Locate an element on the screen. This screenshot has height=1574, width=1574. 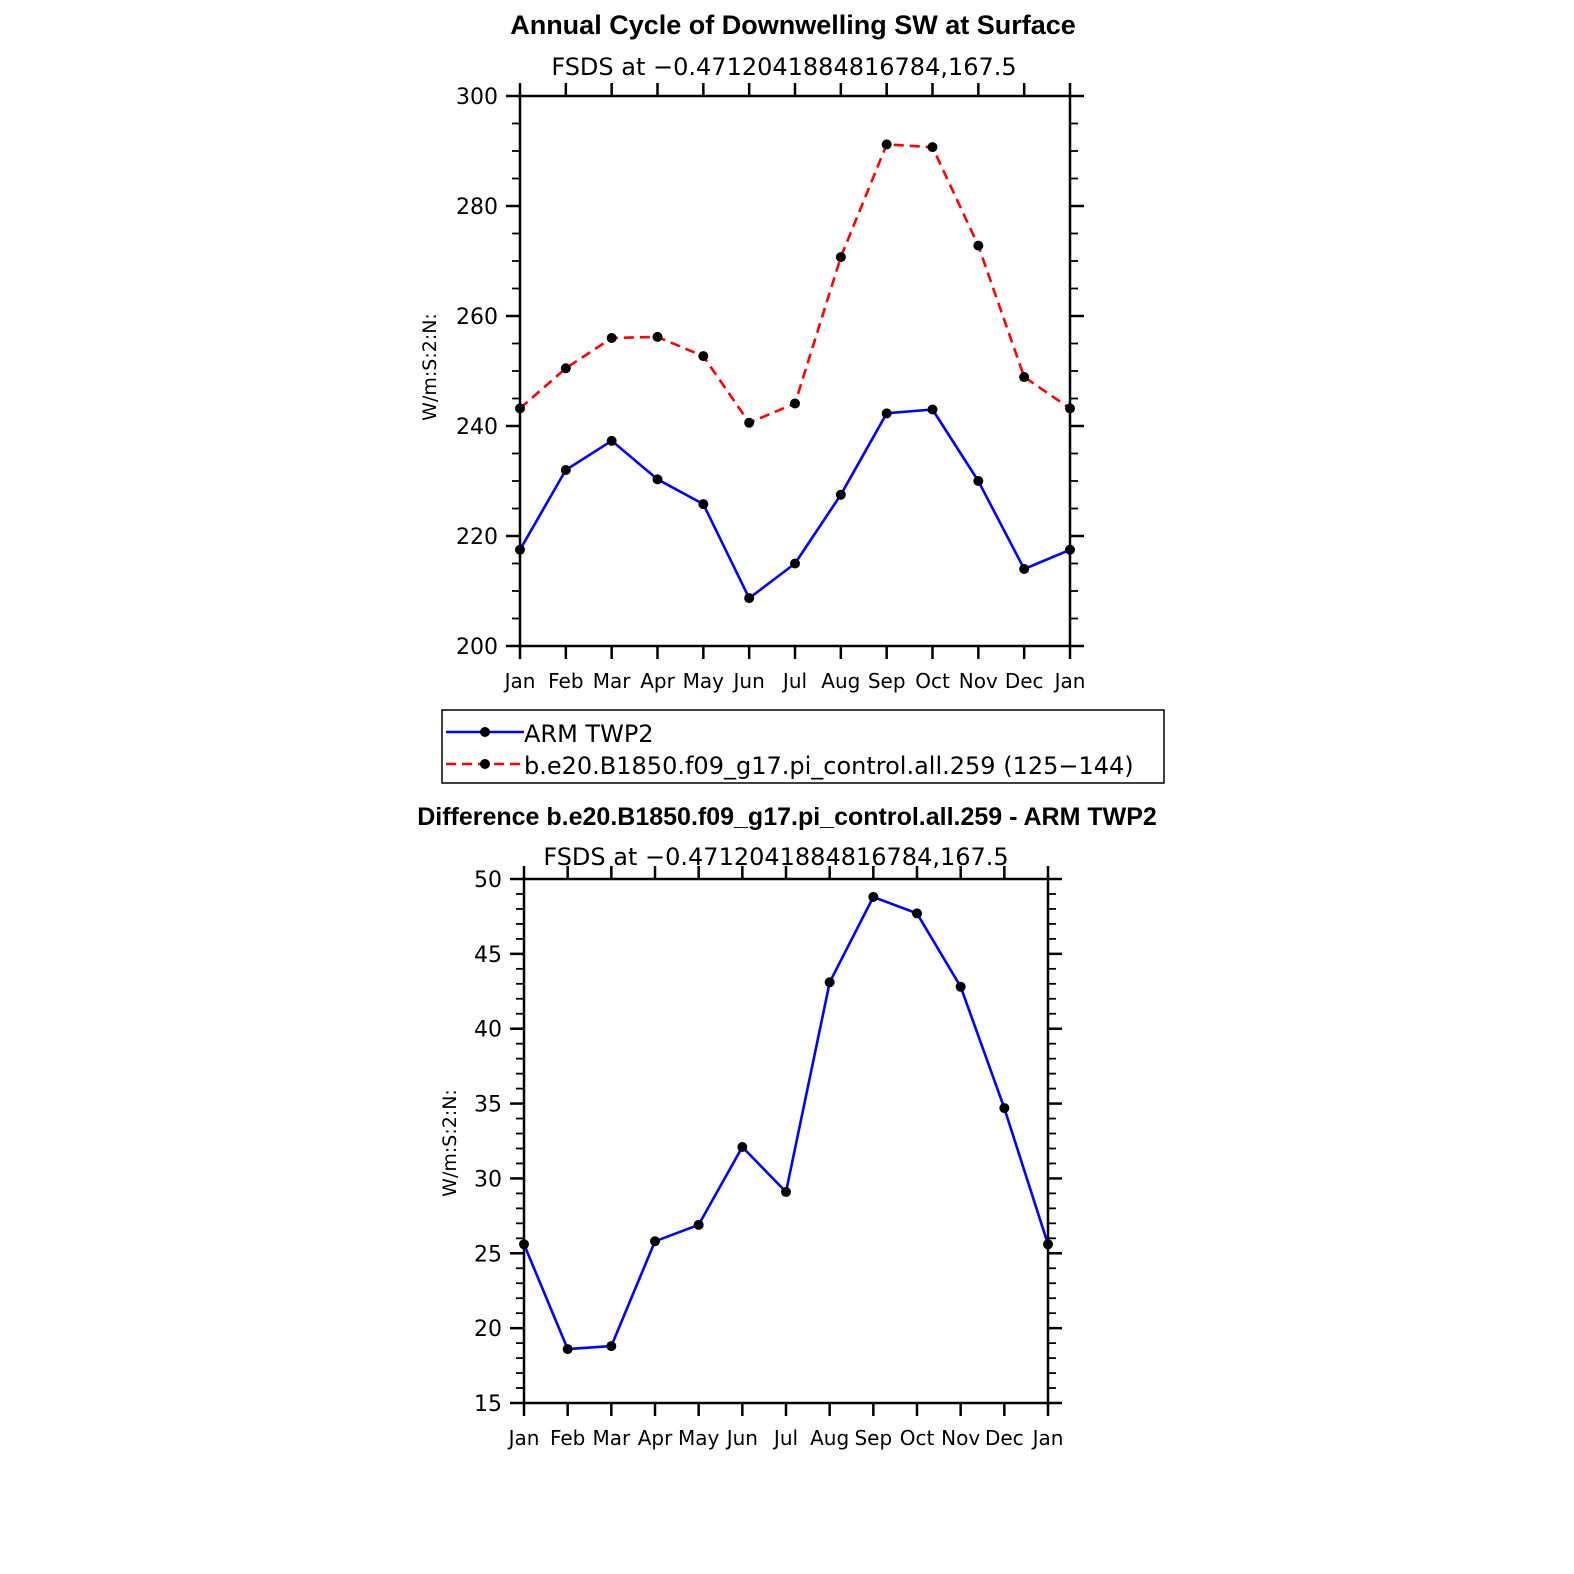
chart2-ylabel: W/m:S:2:N: is located at coordinates (450, 1143).